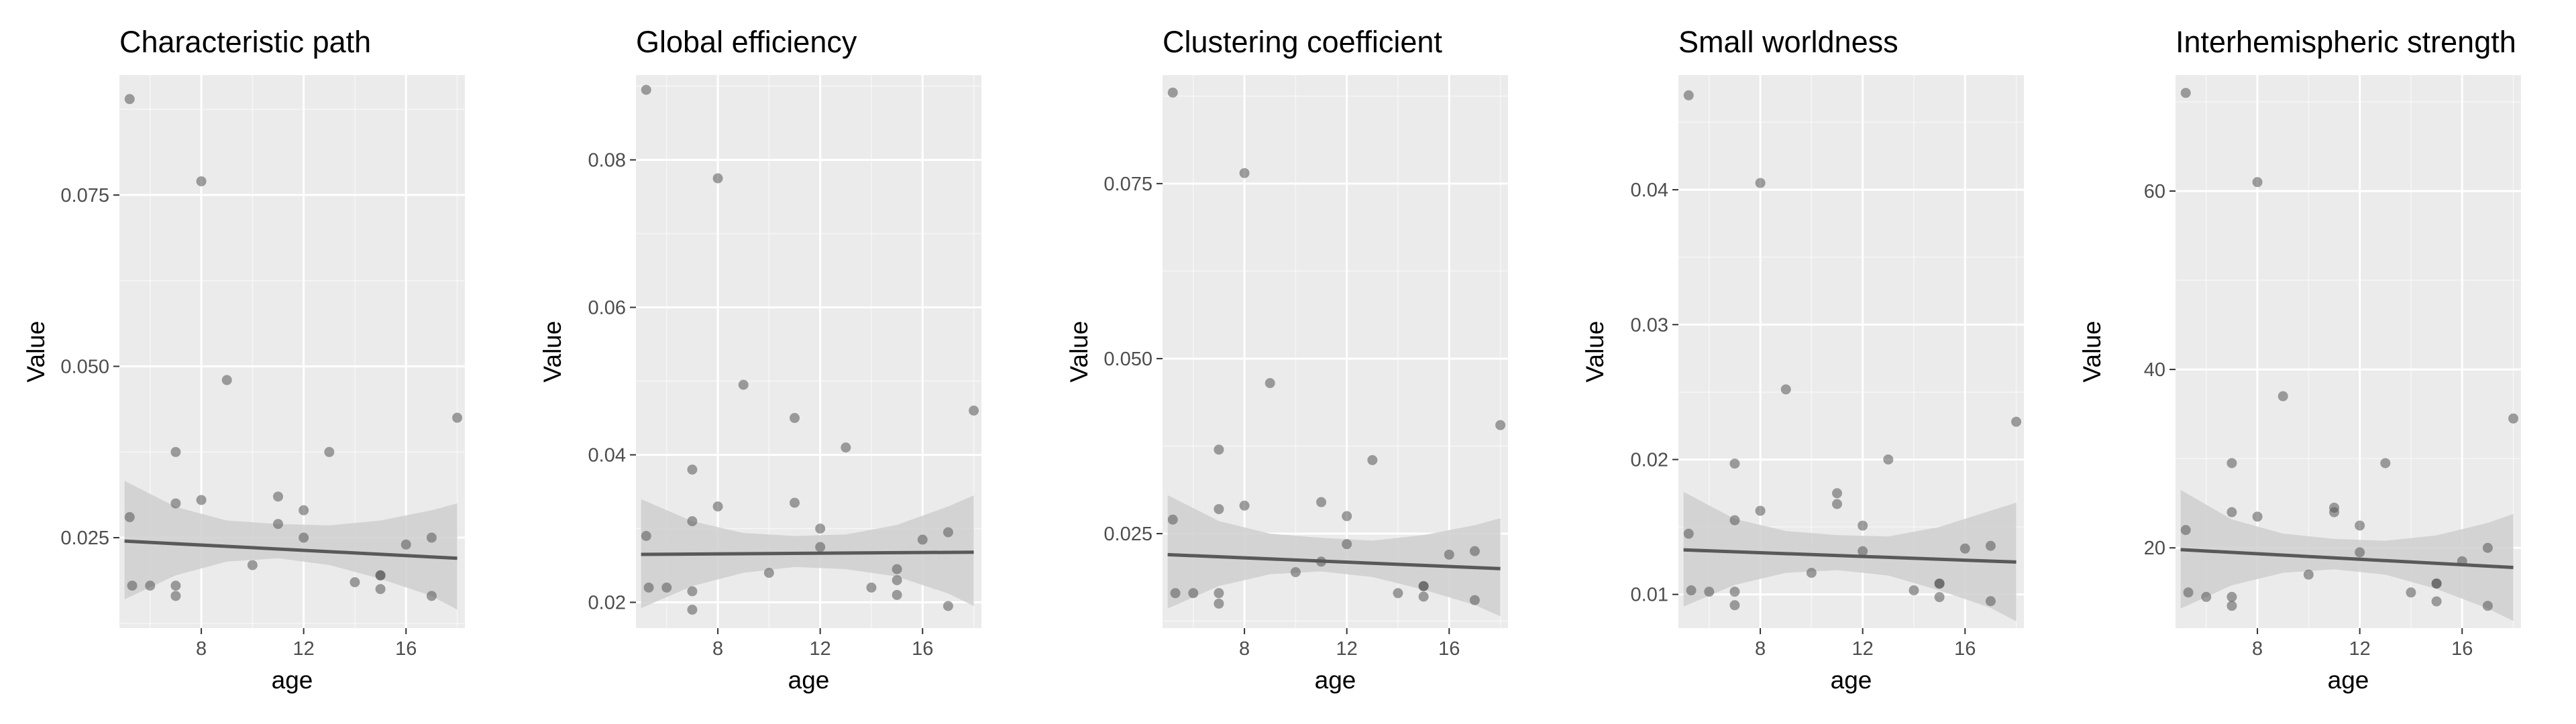 This screenshot has width=2576, height=724. What do you see at coordinates (1649, 325) in the screenshot?
I see `y-tick-label: 0.03` at bounding box center [1649, 325].